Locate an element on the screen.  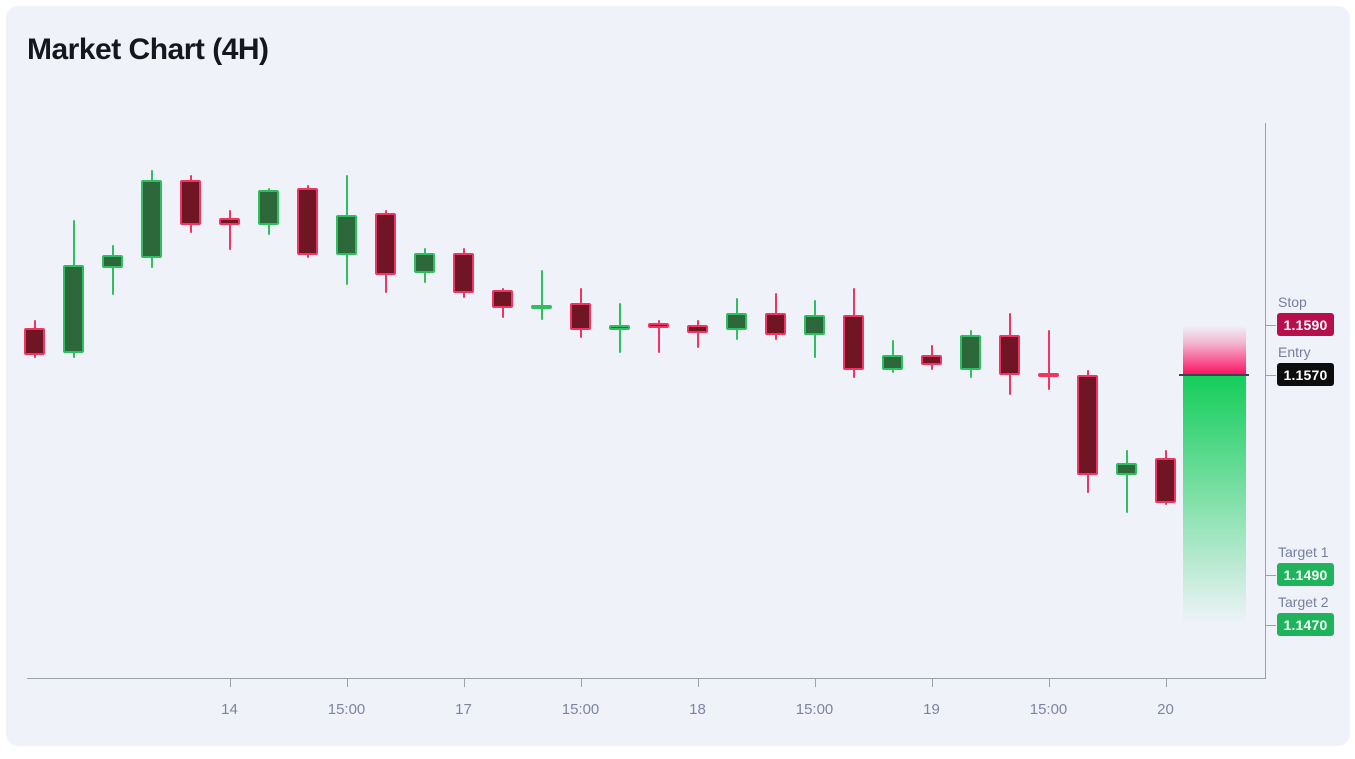
reward-zone is located at coordinates (1214, 500).